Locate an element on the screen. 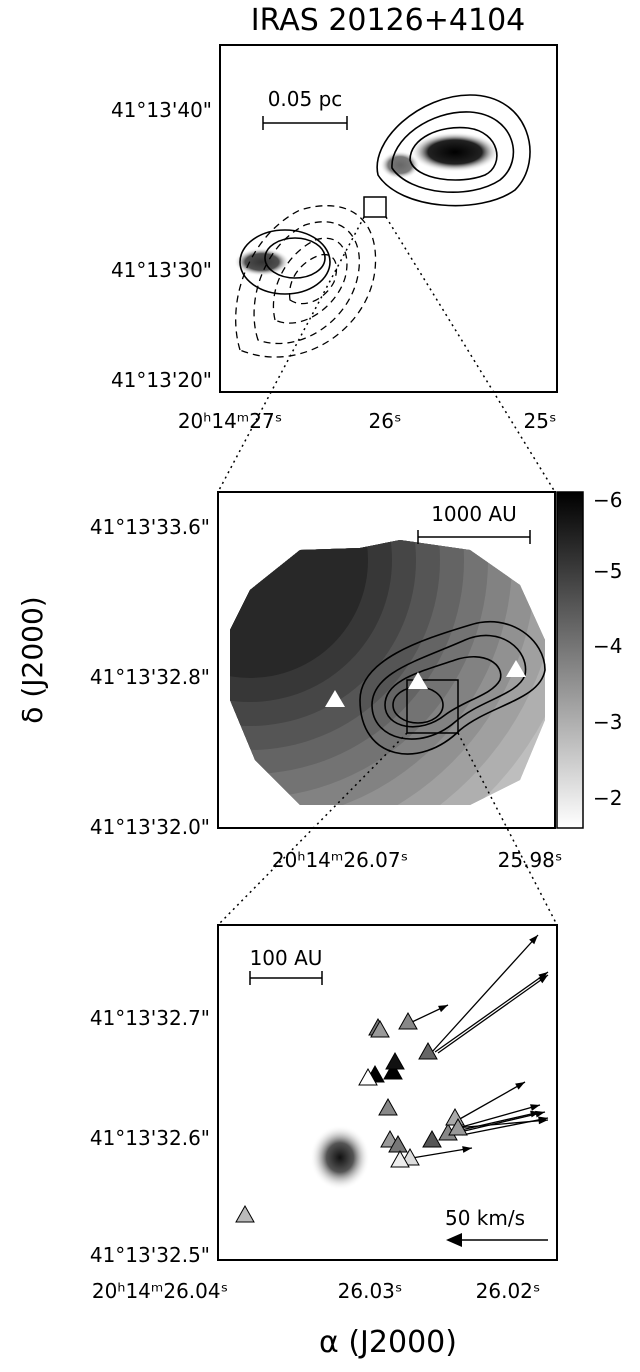  title: IRAS 20126+4104 is located at coordinates (388, 20).